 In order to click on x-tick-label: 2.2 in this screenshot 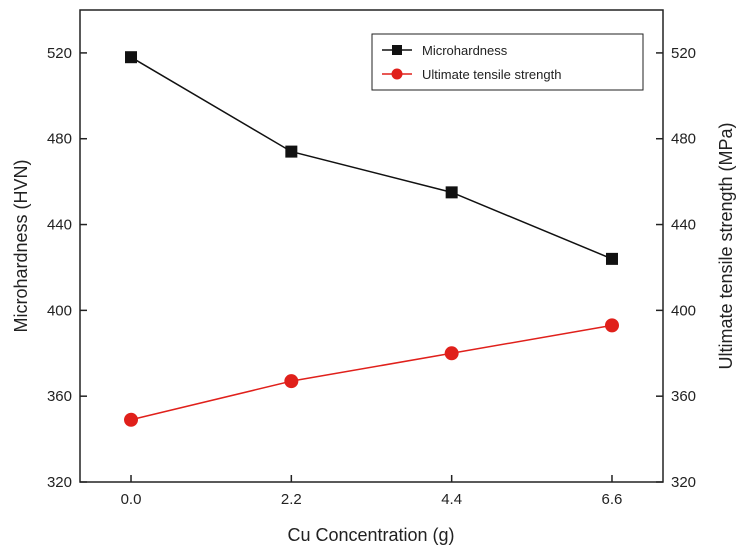, I will do `click(291, 499)`.